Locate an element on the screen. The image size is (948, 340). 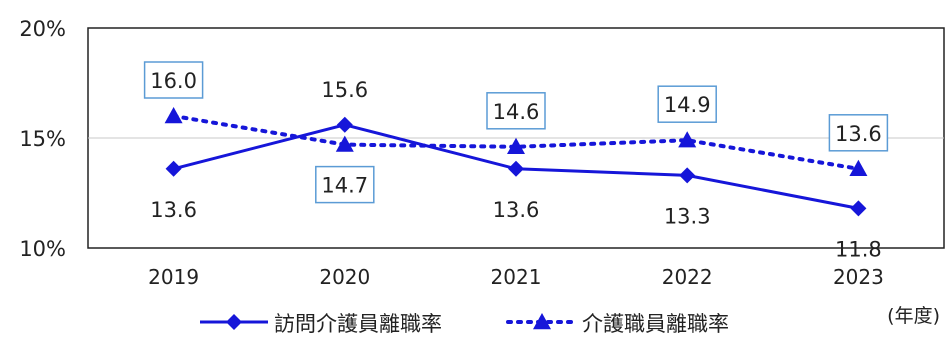
data-label: 16.0 is located at coordinates (173, 81).